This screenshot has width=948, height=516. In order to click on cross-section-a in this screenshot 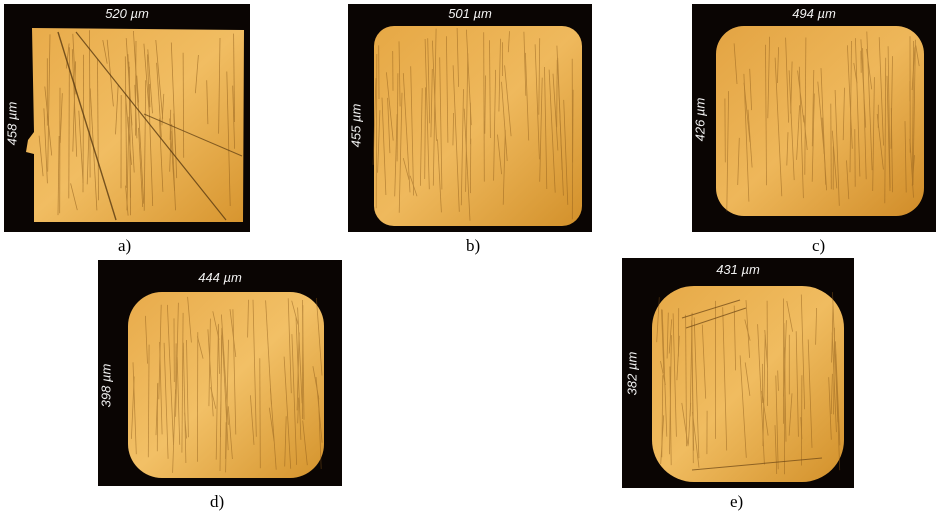, I will do `click(135, 125)`.